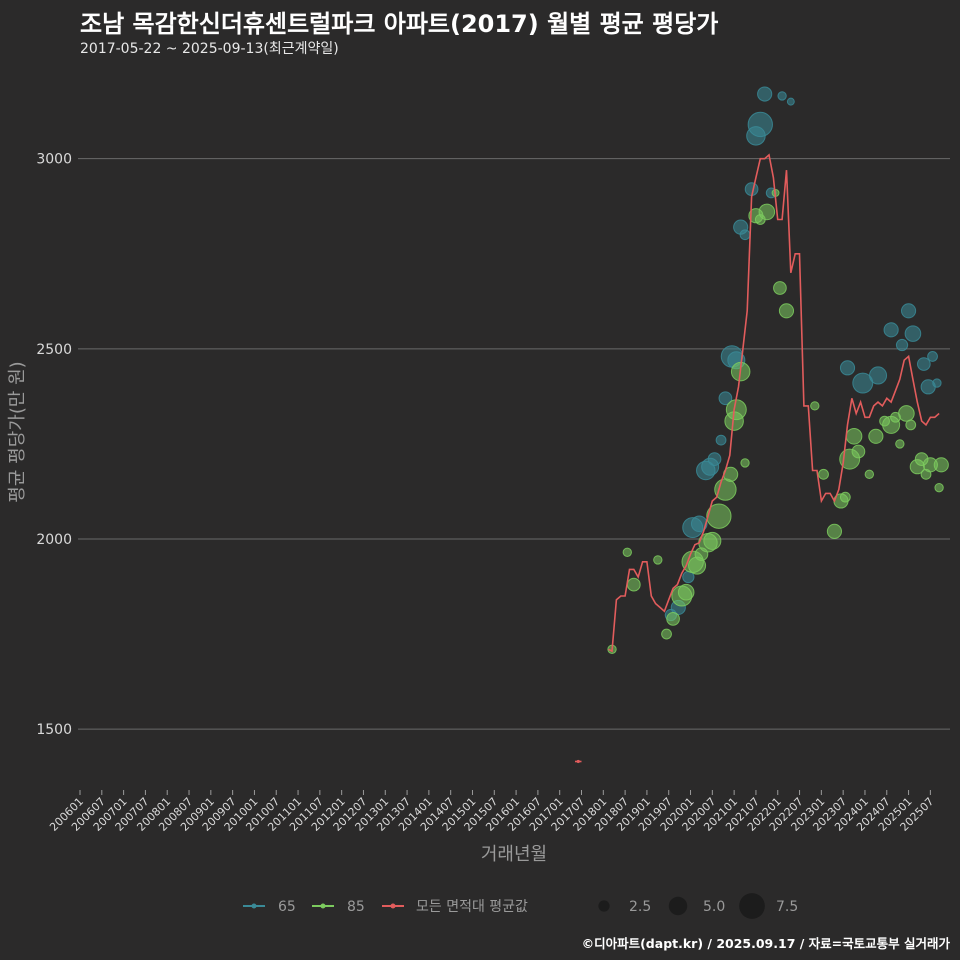 This screenshot has height=960, width=960. Describe the element at coordinates (399, 24) in the screenshot. I see `chart-title: 조남 목감한신더휴센트럴파크 아파트(2017) 월별 평균 평당가` at that location.